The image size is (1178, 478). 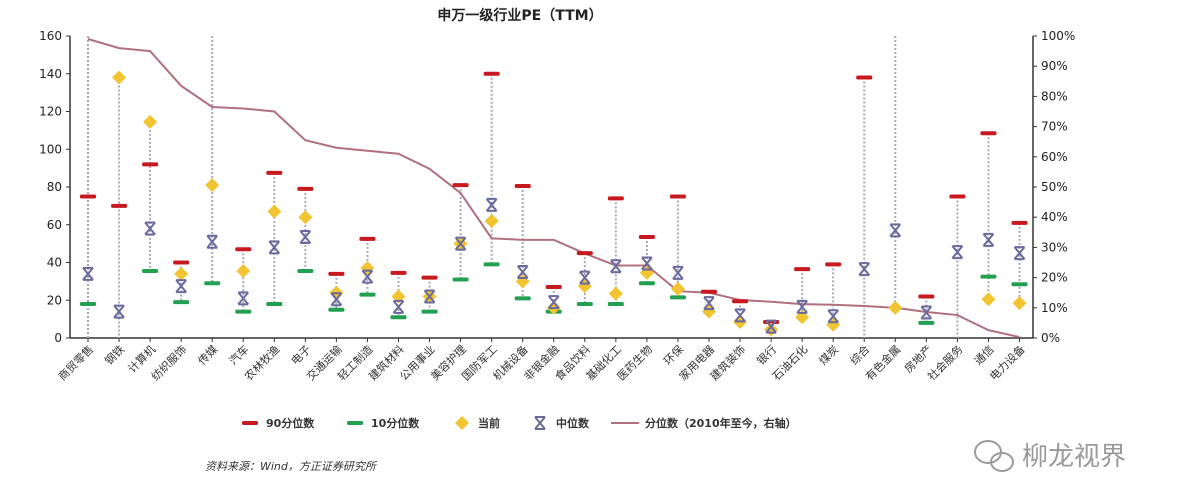 What do you see at coordinates (1054, 187) in the screenshot?
I see `y2-tick-label: 50%` at bounding box center [1054, 187].